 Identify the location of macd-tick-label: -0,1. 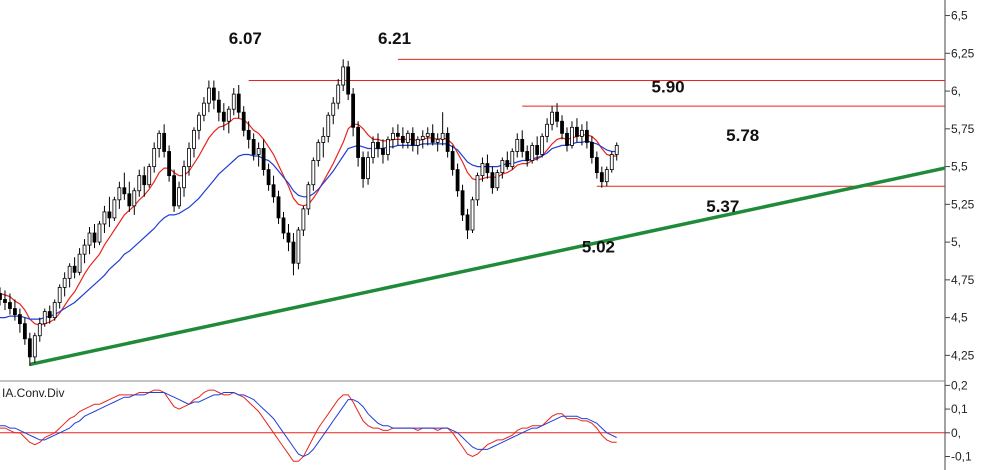
(961, 457).